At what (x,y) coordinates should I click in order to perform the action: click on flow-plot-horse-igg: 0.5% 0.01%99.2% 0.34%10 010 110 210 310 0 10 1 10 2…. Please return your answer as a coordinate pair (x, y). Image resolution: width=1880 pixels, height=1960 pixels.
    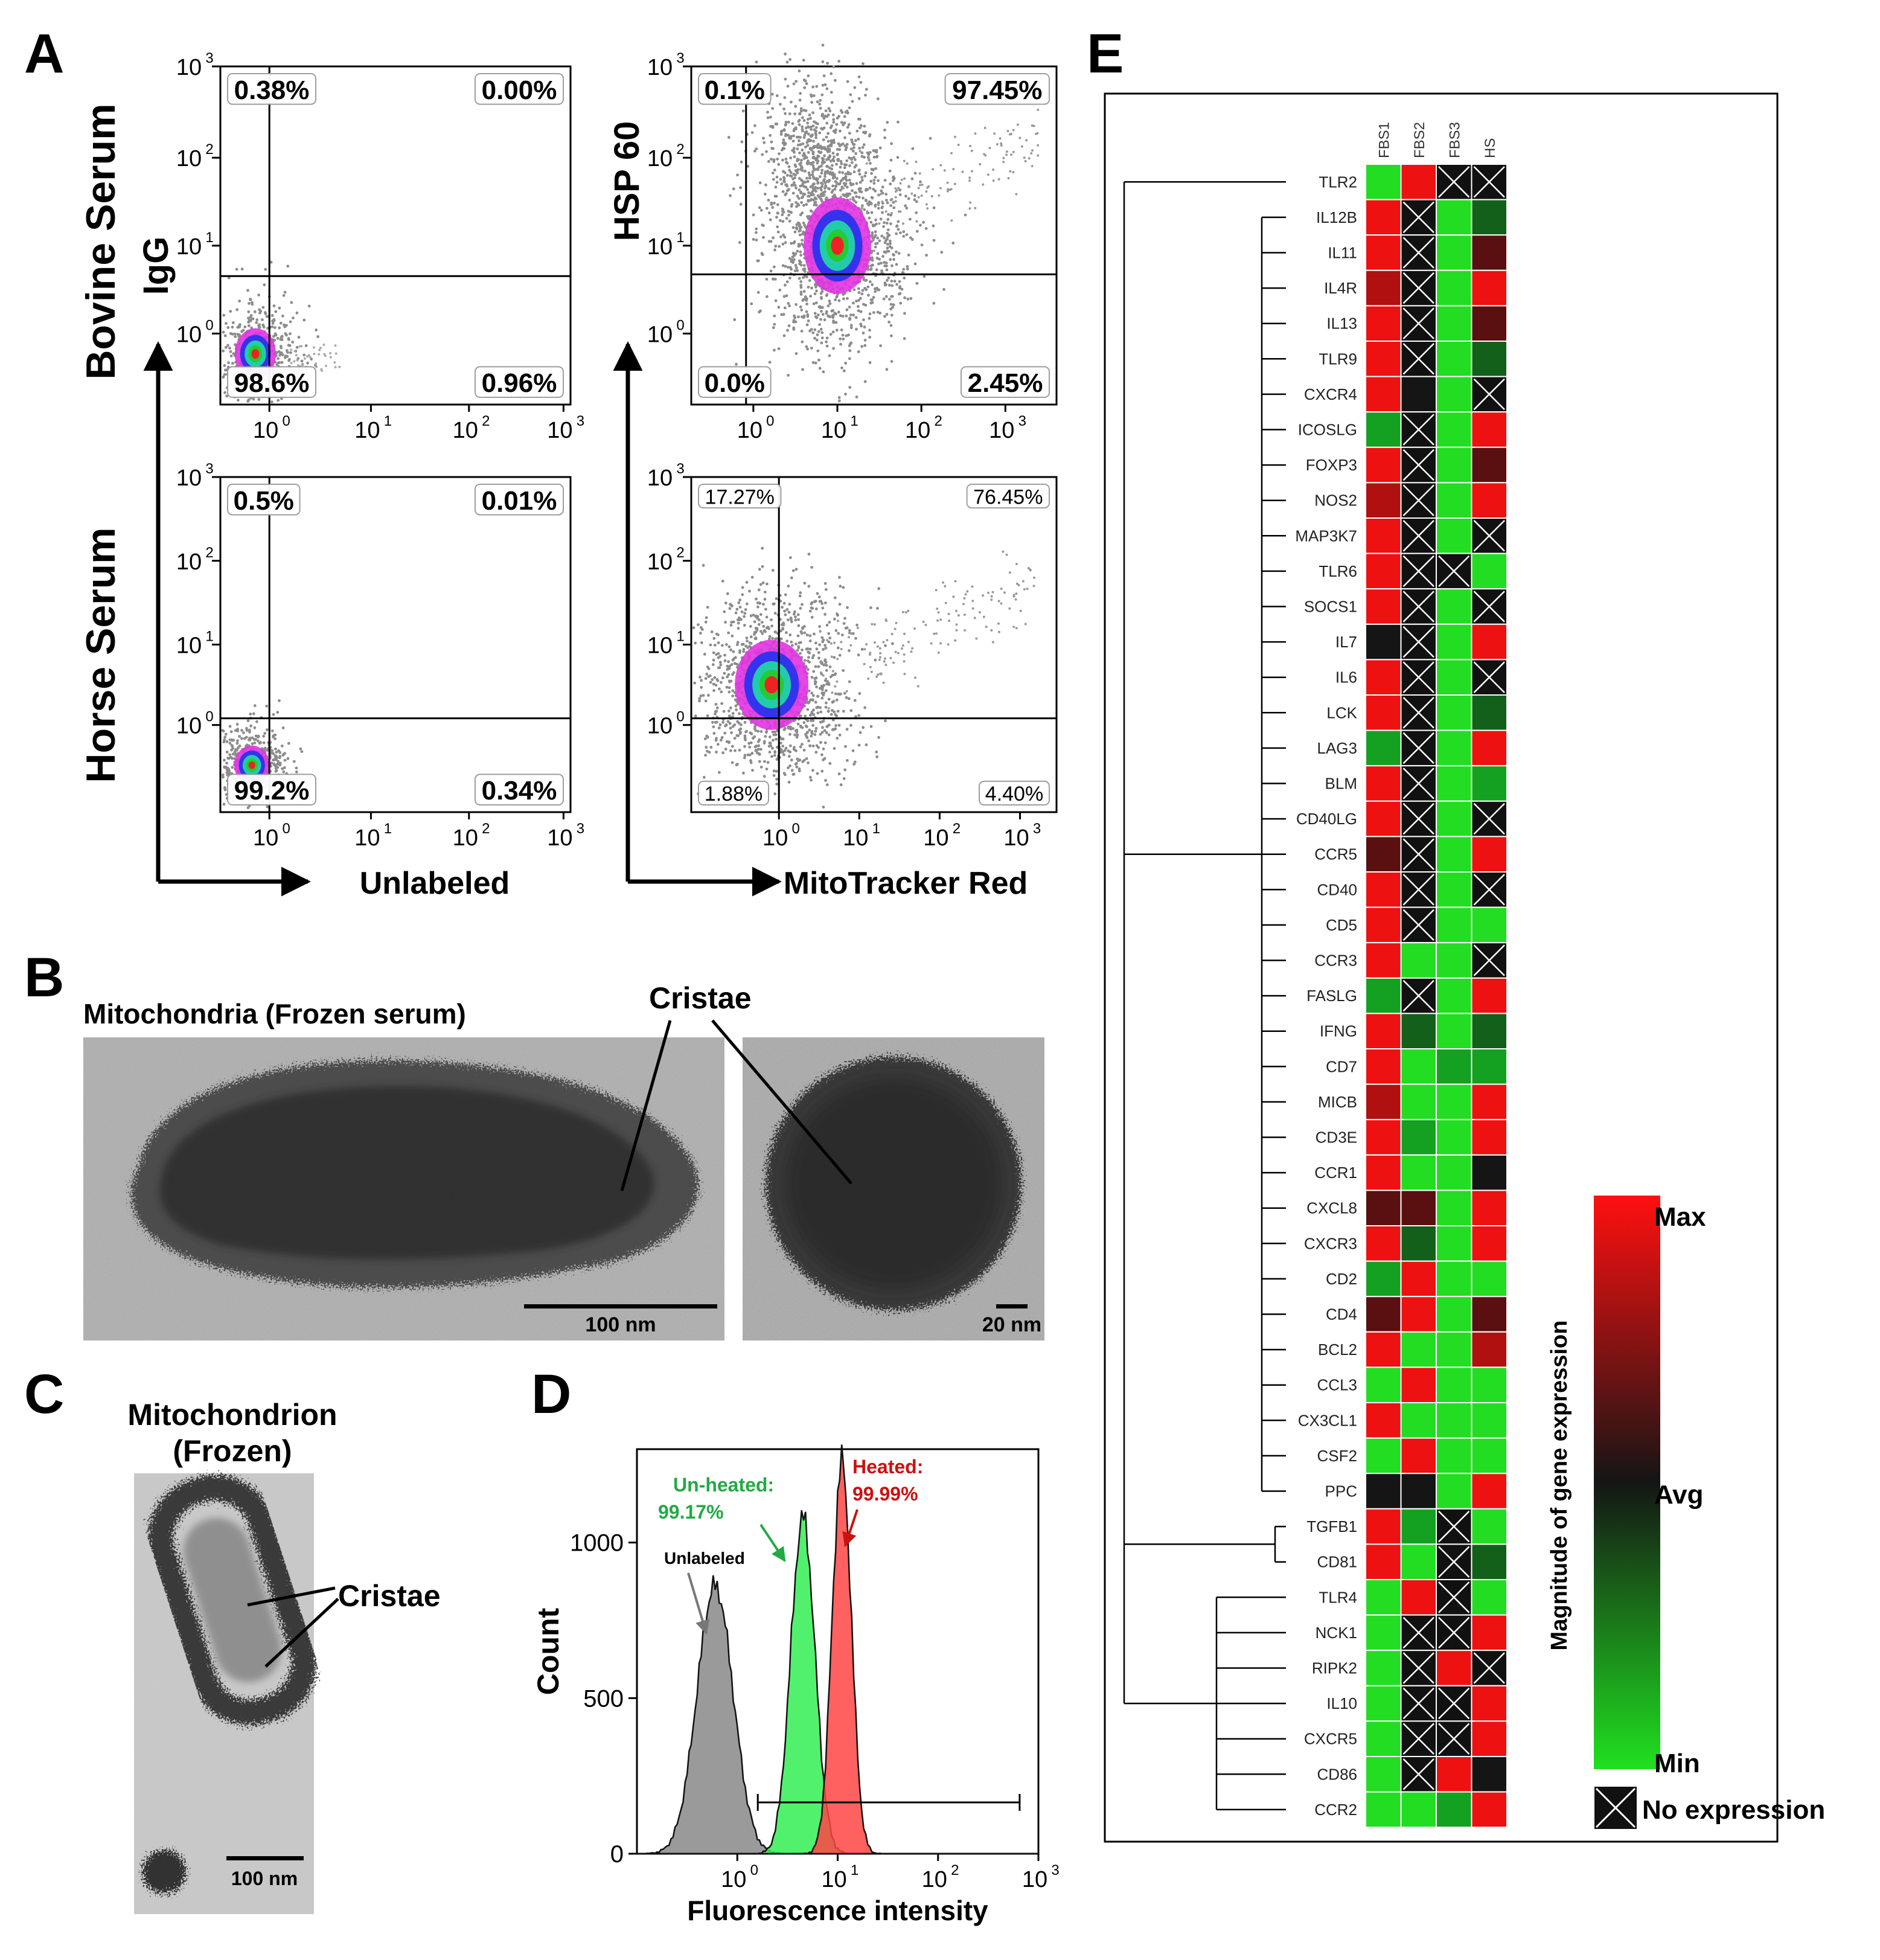
    Looking at the image, I should click on (380, 656).